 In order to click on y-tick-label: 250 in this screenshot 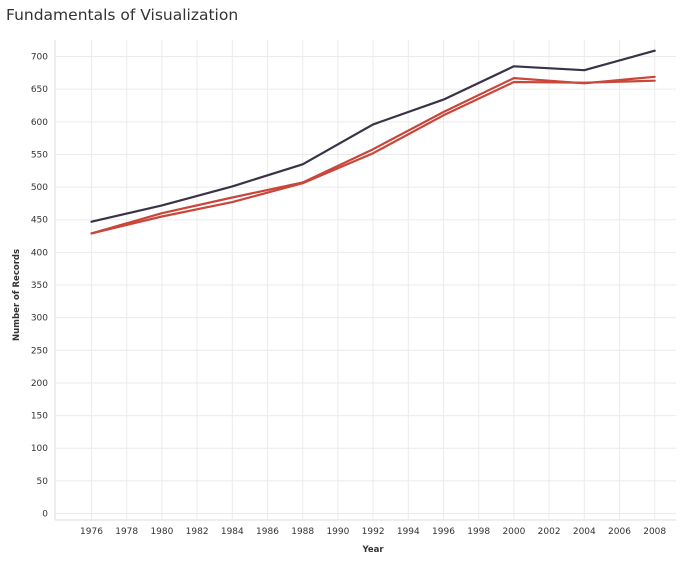, I will do `click(39, 351)`.